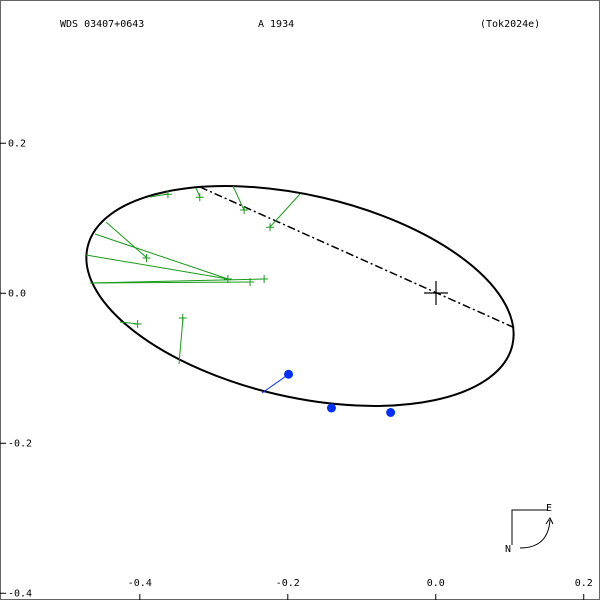 The height and width of the screenshot is (604, 600). I want to click on y-tick-label: -0.4, so click(20, 593).